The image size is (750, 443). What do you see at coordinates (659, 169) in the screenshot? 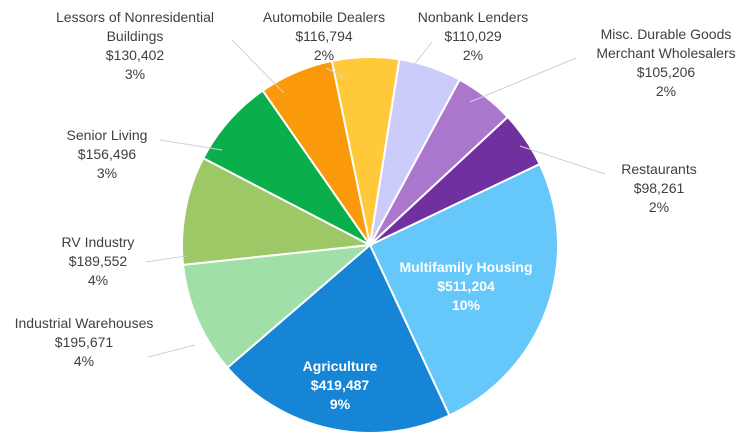
I see `category-name: Restaurants` at bounding box center [659, 169].